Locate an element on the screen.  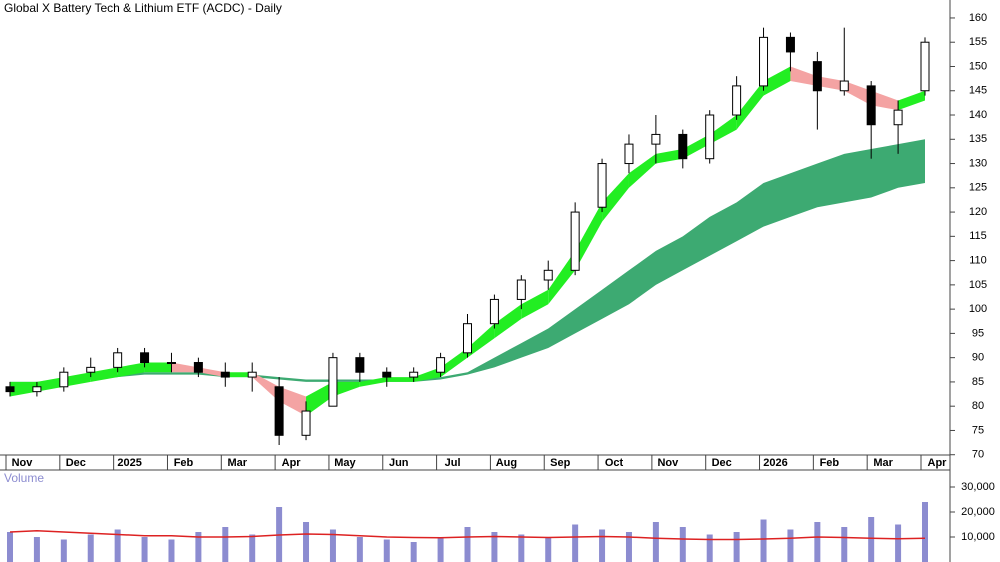
x-tick-label: Mar is located at coordinates (238, 463).